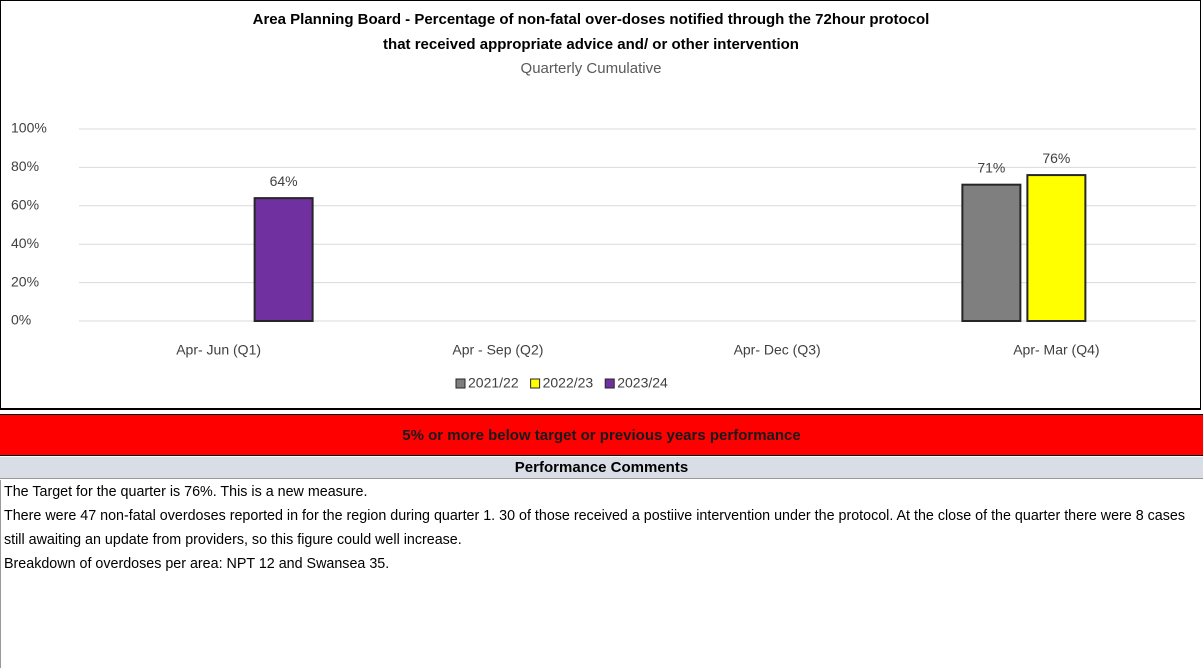 This screenshot has height=668, width=1203. Describe the element at coordinates (25, 166) in the screenshot. I see `y-tick-label: 80%` at that location.